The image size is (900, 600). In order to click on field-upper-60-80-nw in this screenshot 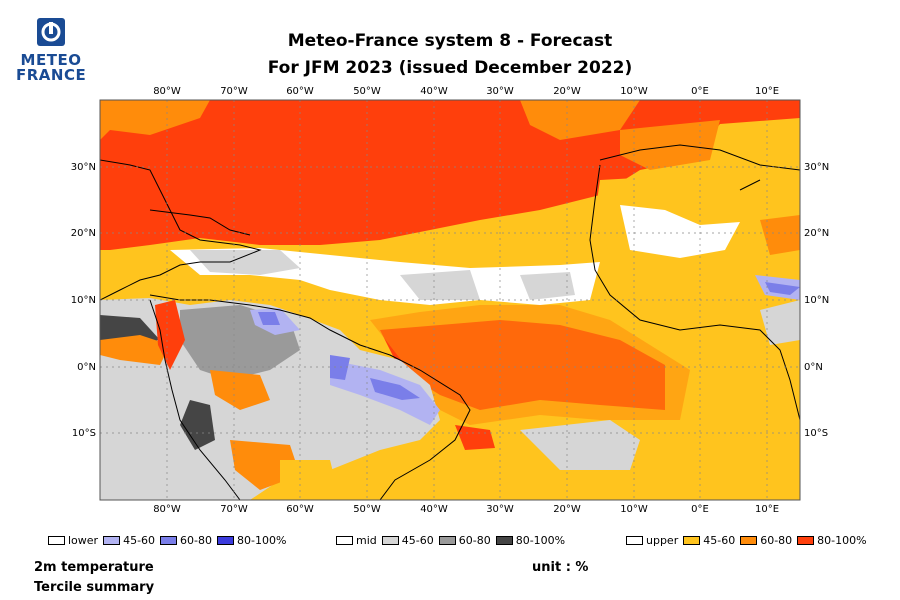, I will do `click(155, 120)`.